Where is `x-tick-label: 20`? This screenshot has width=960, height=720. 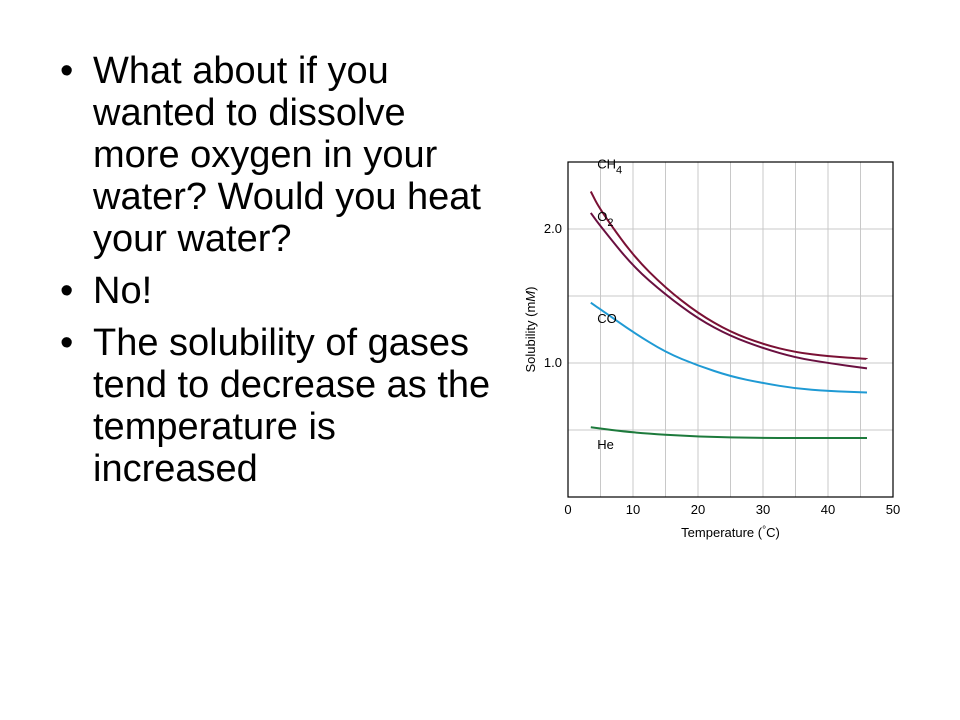 x-tick-label: 20 is located at coordinates (698, 509).